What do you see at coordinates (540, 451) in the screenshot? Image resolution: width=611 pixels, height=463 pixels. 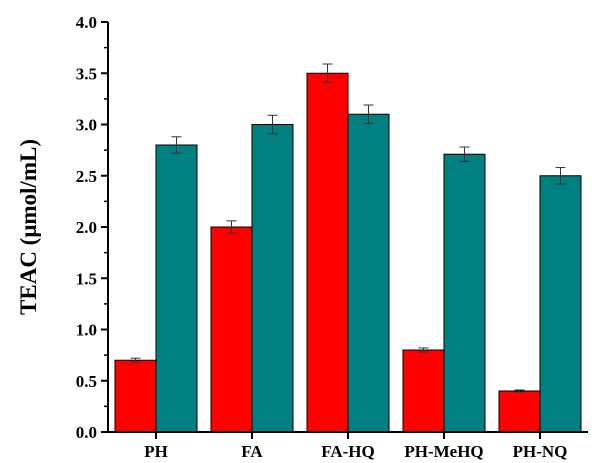 I see `x-tick-label: PH-NQ` at bounding box center [540, 451].